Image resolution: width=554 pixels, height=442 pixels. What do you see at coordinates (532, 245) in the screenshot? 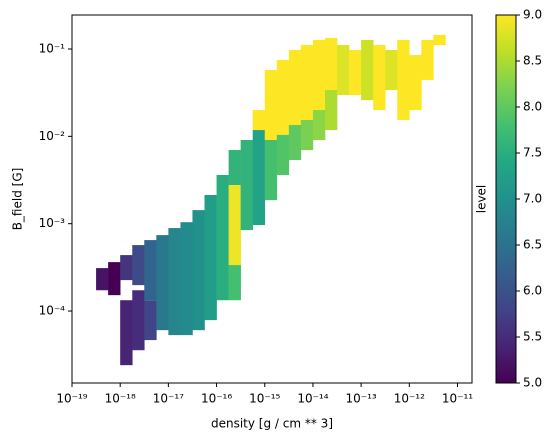
I see `colorbar-tick-label: 6.5` at bounding box center [532, 245].